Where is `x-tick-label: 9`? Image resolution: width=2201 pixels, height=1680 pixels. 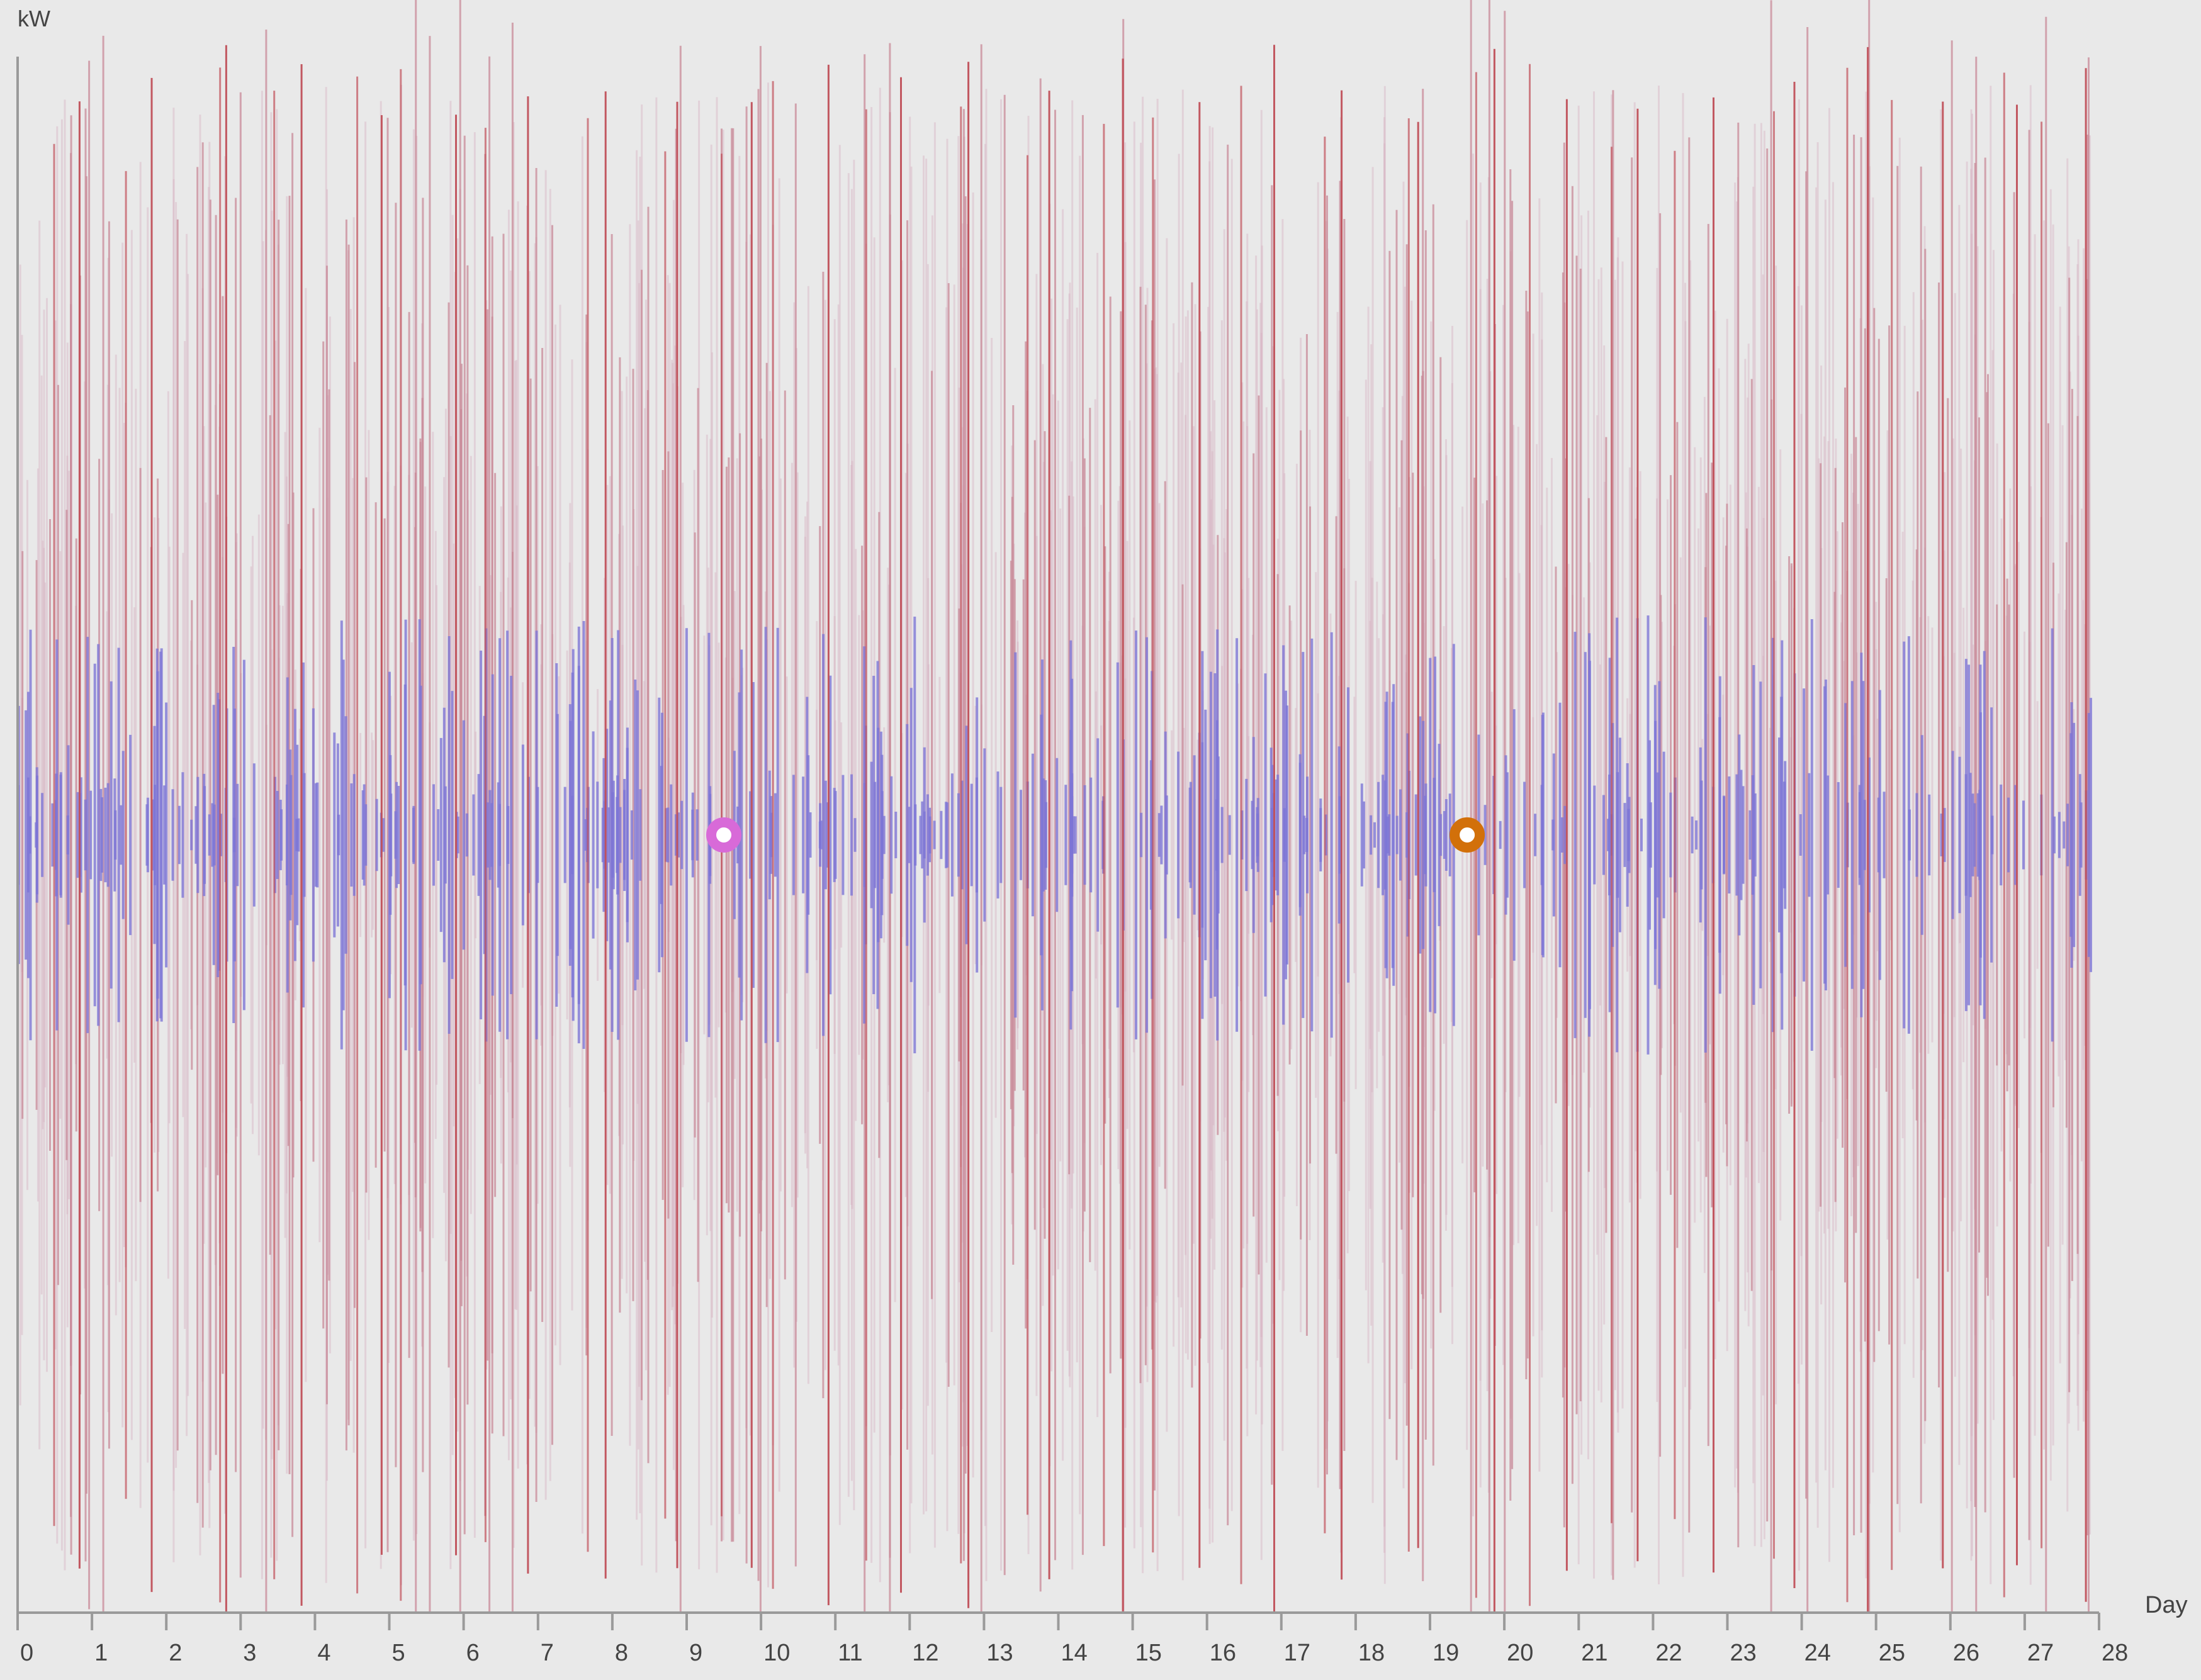 x-tick-label: 9 is located at coordinates (695, 1653).